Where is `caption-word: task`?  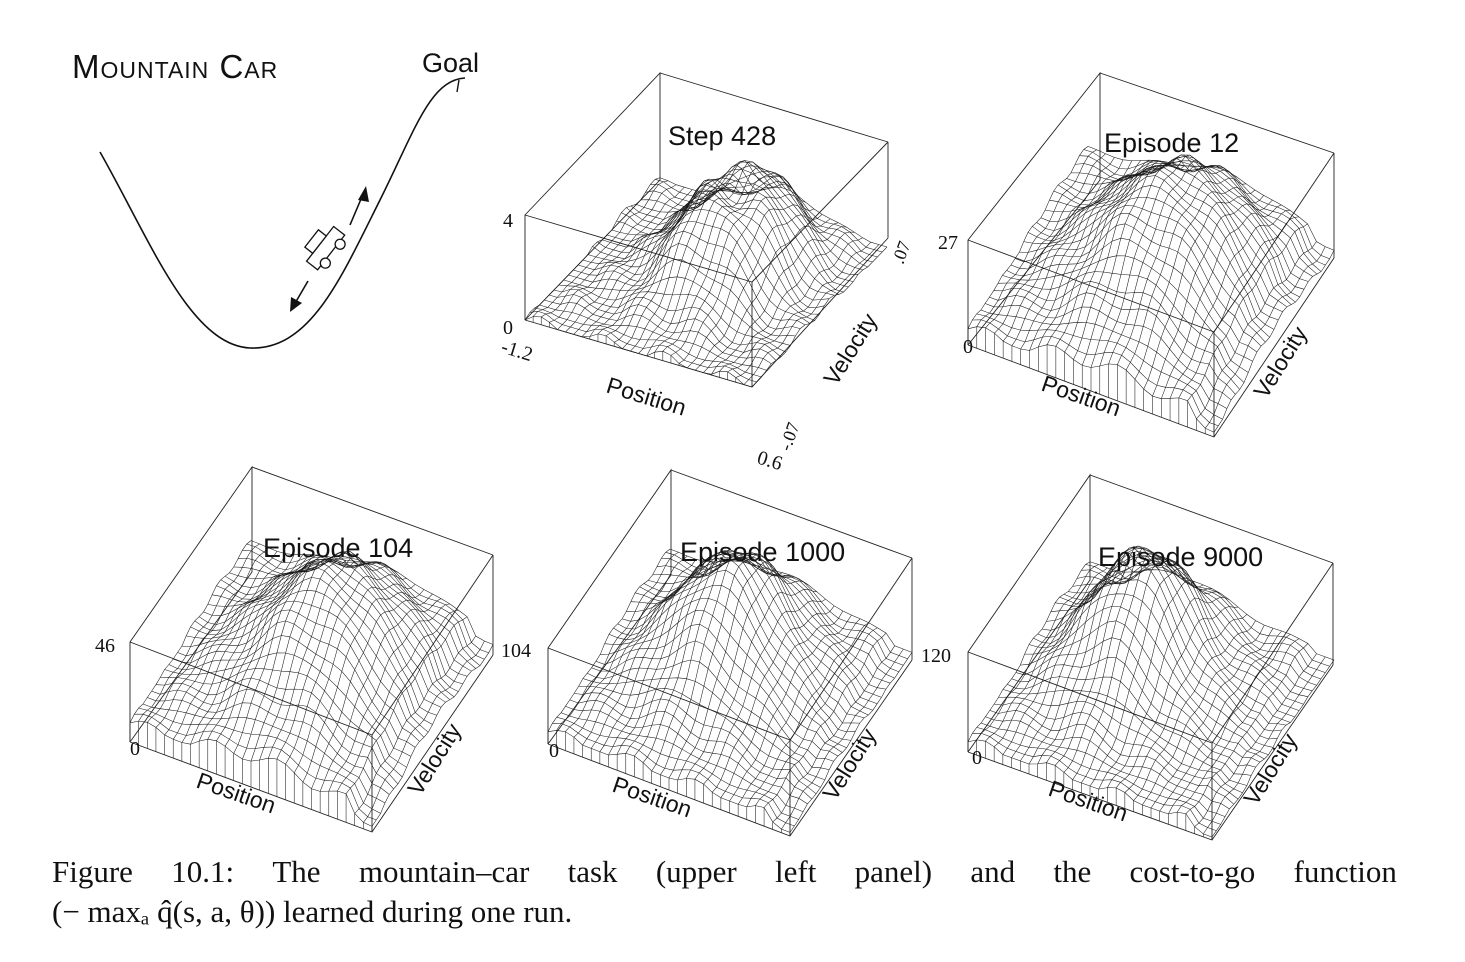
caption-word: task is located at coordinates (592, 871).